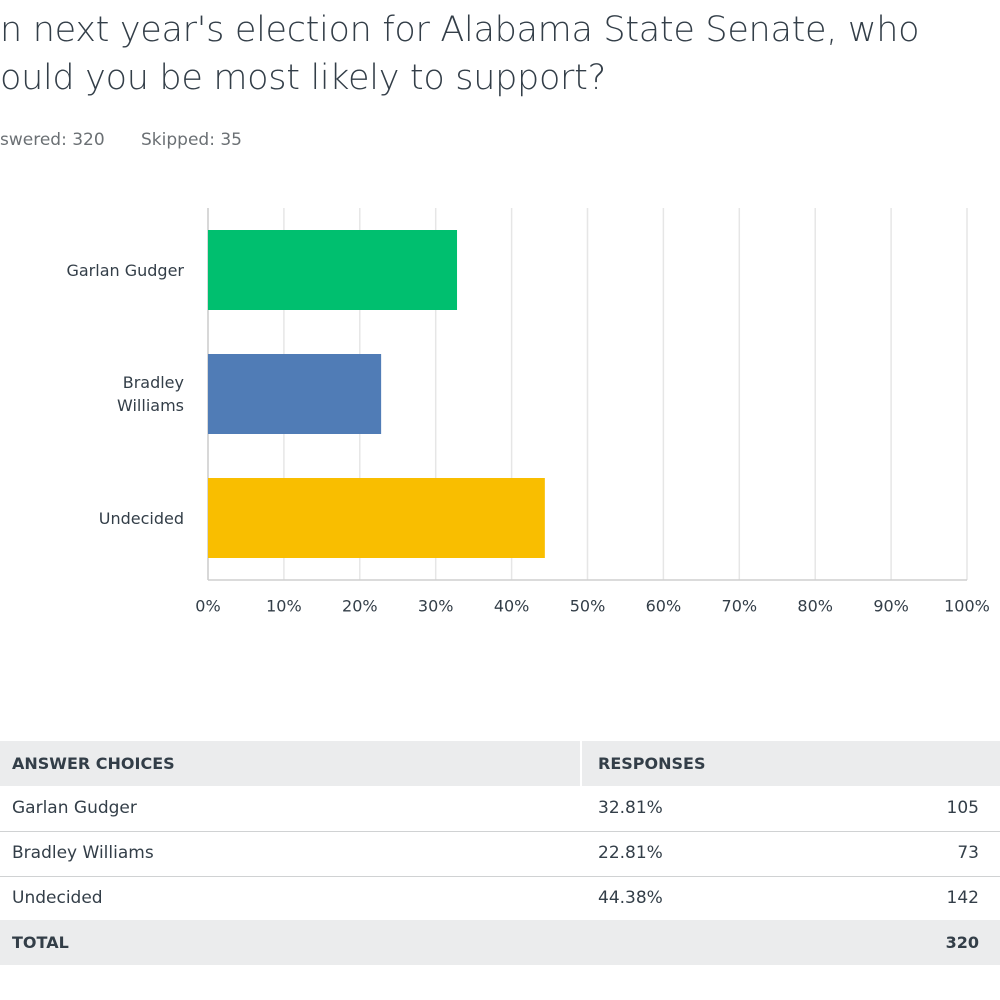  I want to click on answer-choice: Garlan Gudger, so click(74, 808).